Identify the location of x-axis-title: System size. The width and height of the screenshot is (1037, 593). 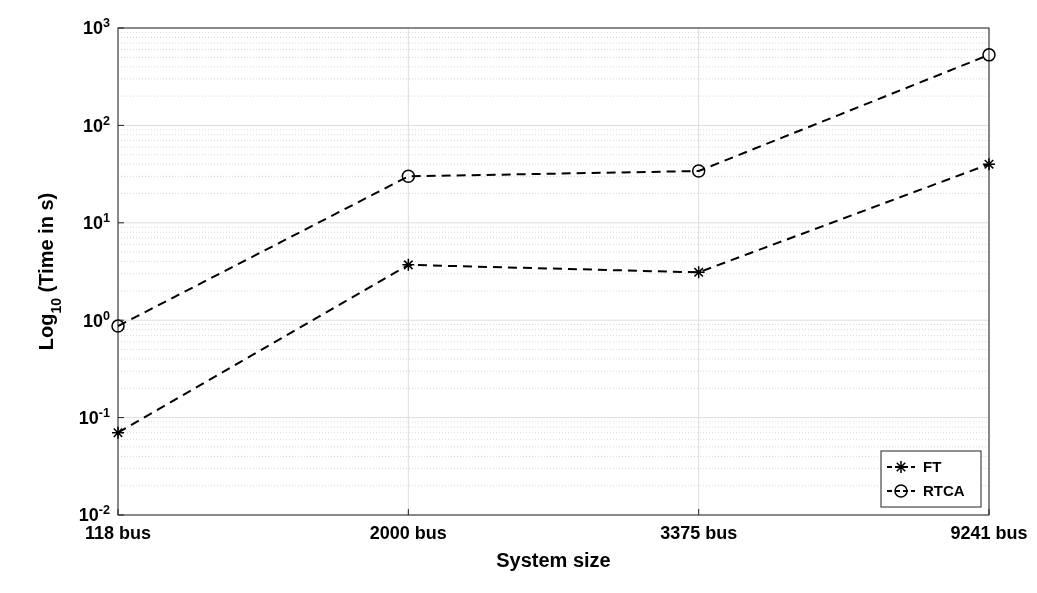
(553, 560).